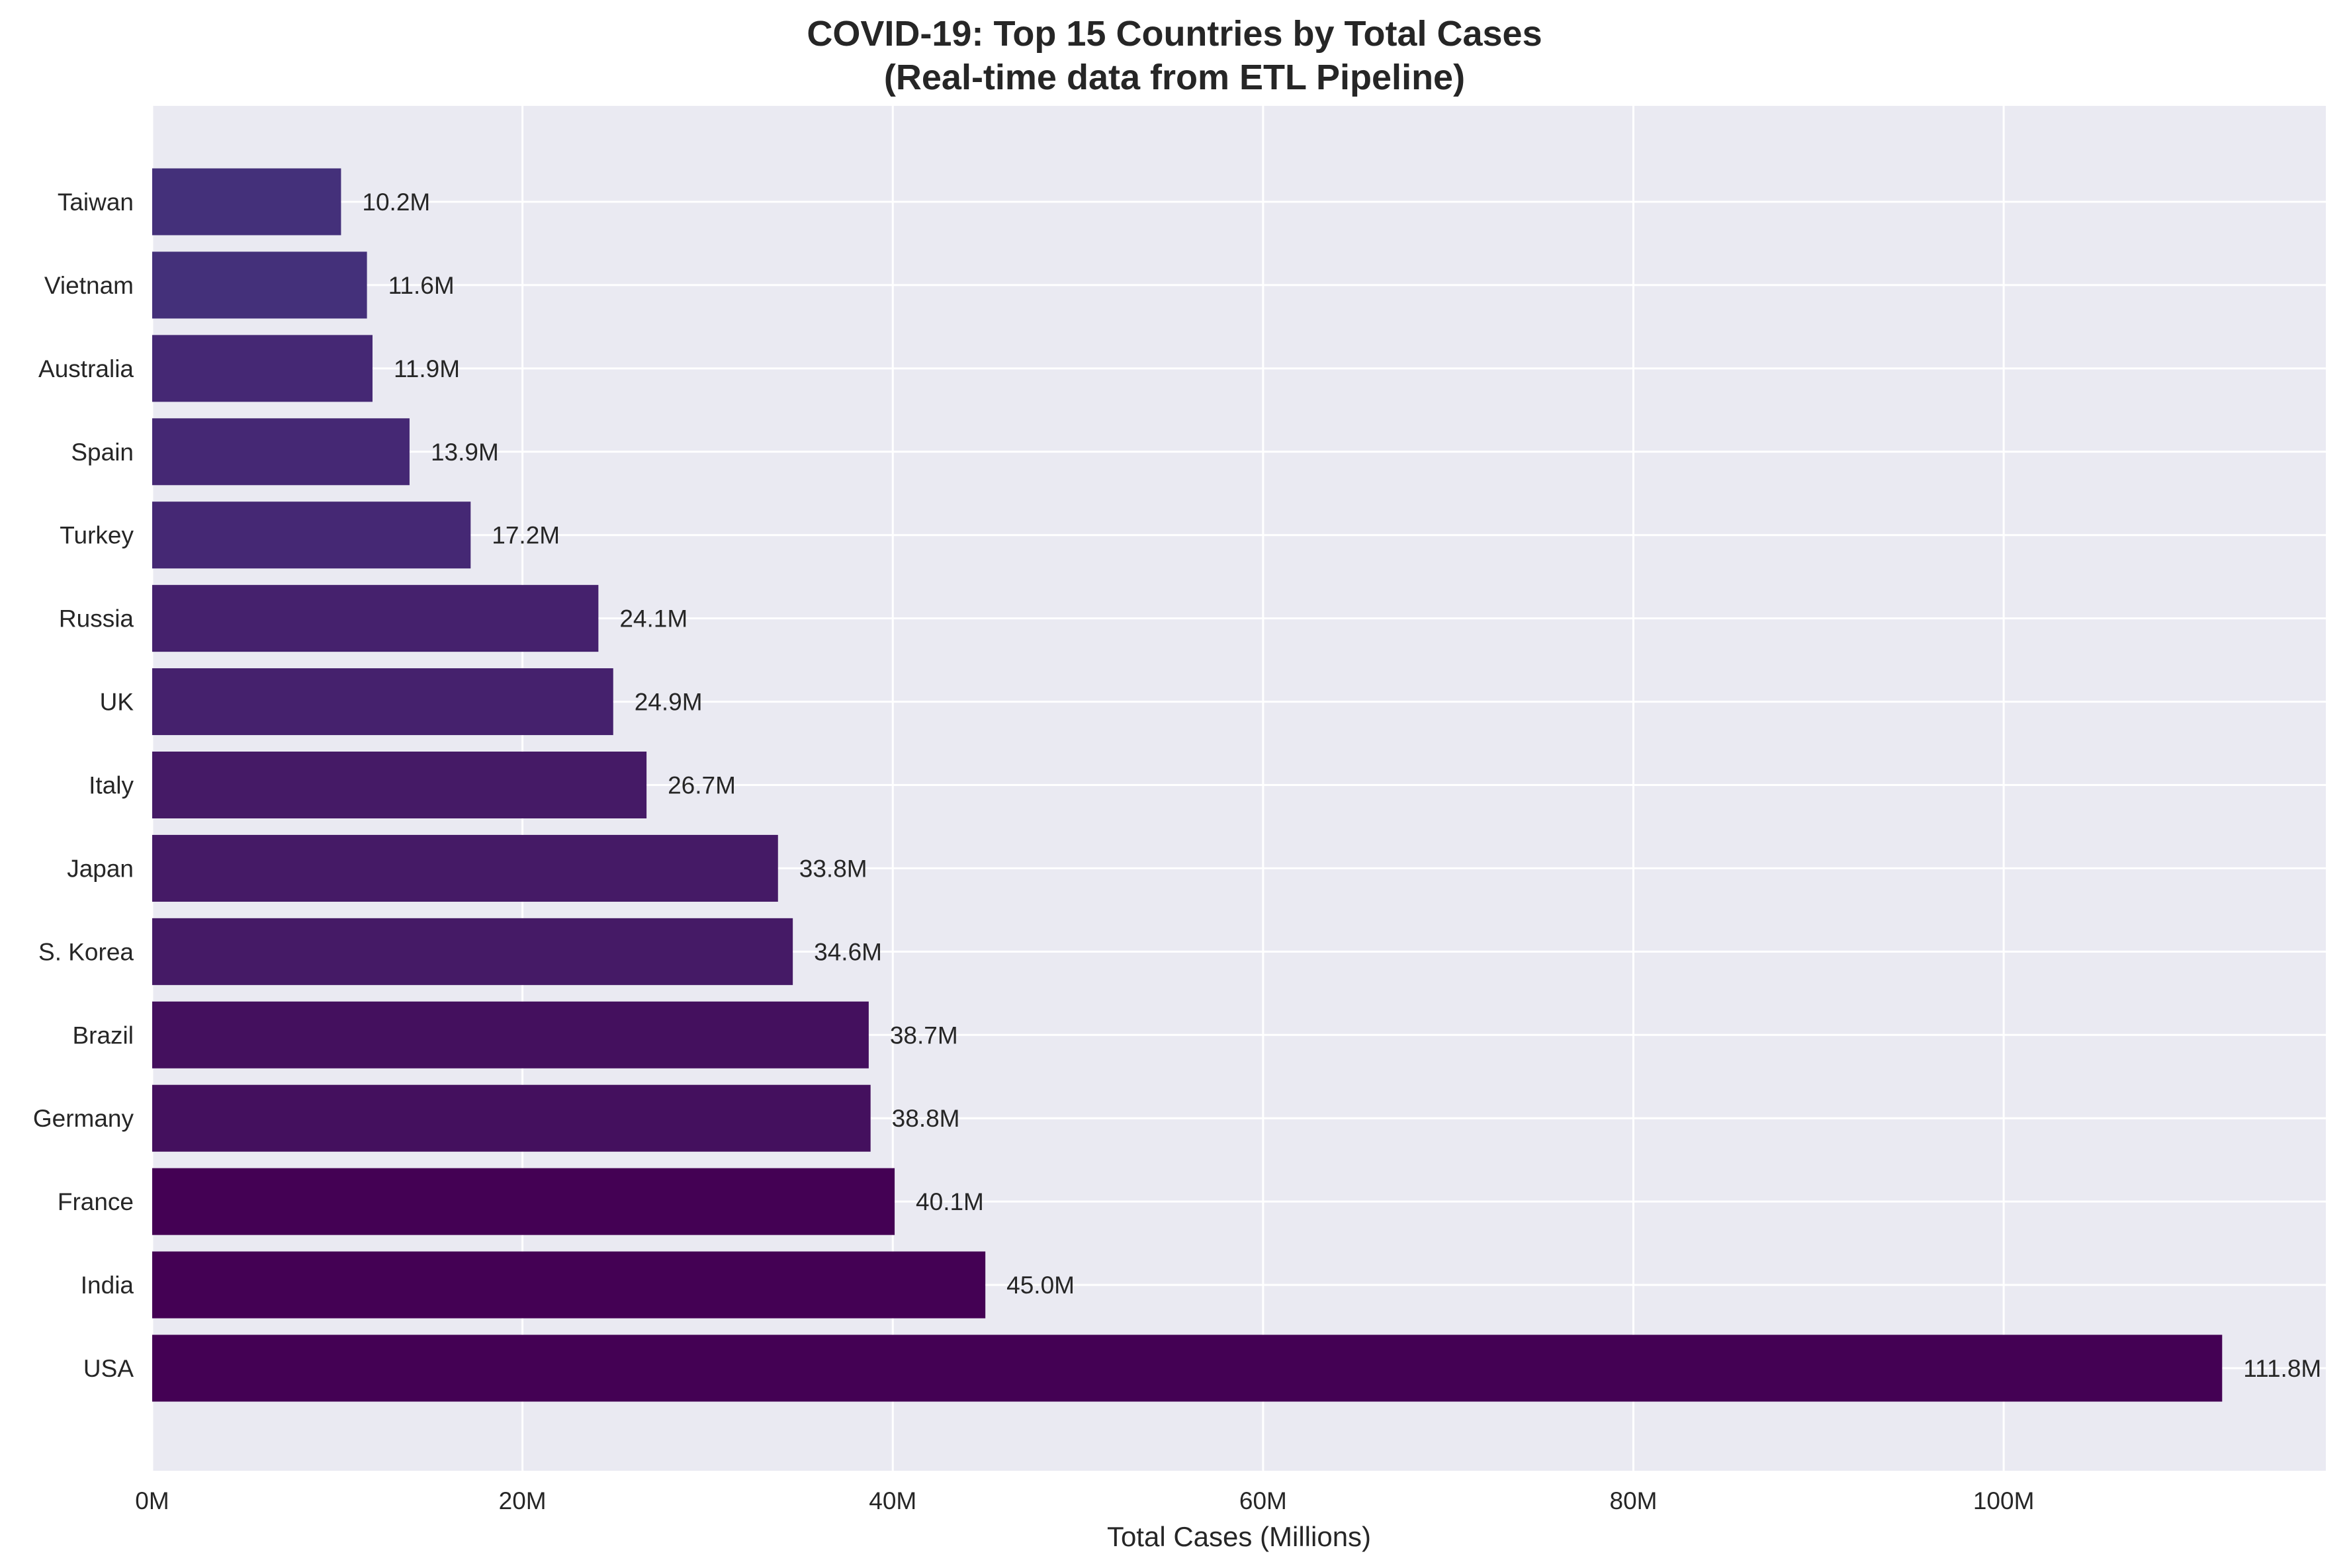 The height and width of the screenshot is (1568, 2349). I want to click on y-tick-label: Italy, so click(111, 786).